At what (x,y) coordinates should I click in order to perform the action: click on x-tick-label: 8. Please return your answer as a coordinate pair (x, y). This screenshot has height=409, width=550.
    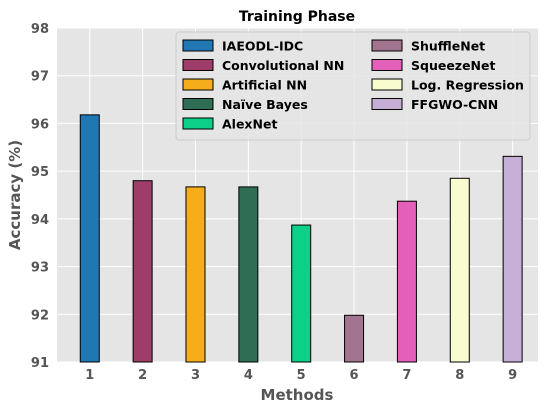
    Looking at the image, I should click on (459, 375).